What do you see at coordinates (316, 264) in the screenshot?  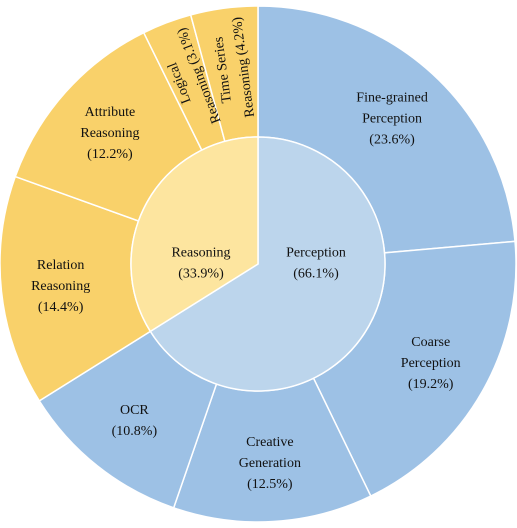 I see `label-perception: Perception (66.1%)` at bounding box center [316, 264].